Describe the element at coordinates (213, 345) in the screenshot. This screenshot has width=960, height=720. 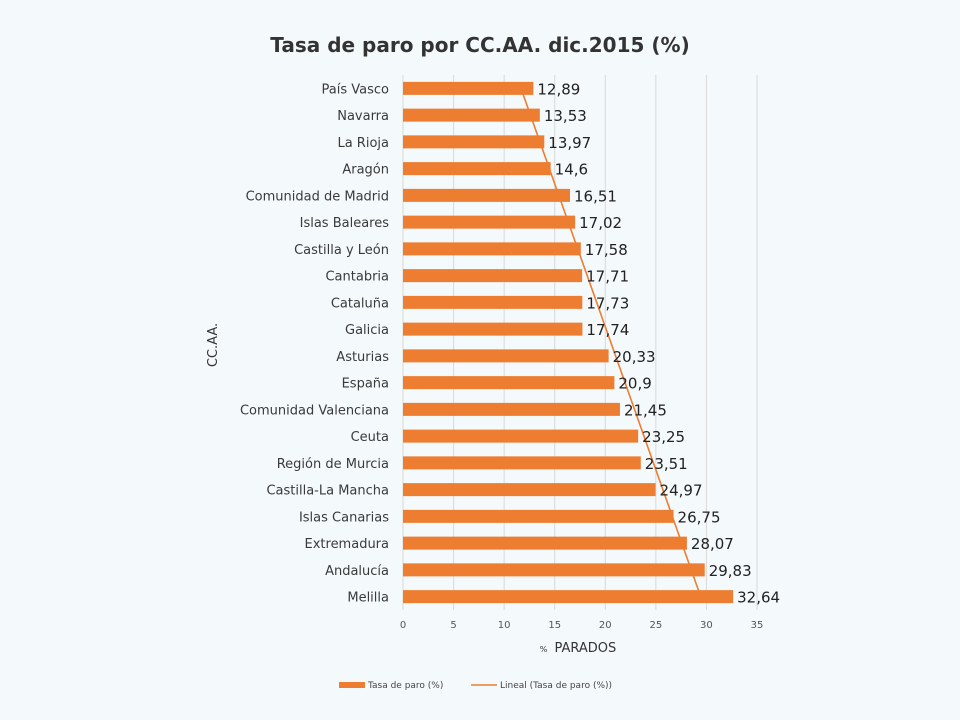
I see `y-axis-title: CC.AA.` at that location.